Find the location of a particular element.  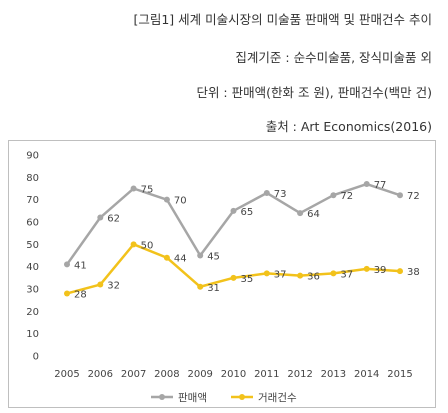

data-label: 62 is located at coordinates (113, 219).